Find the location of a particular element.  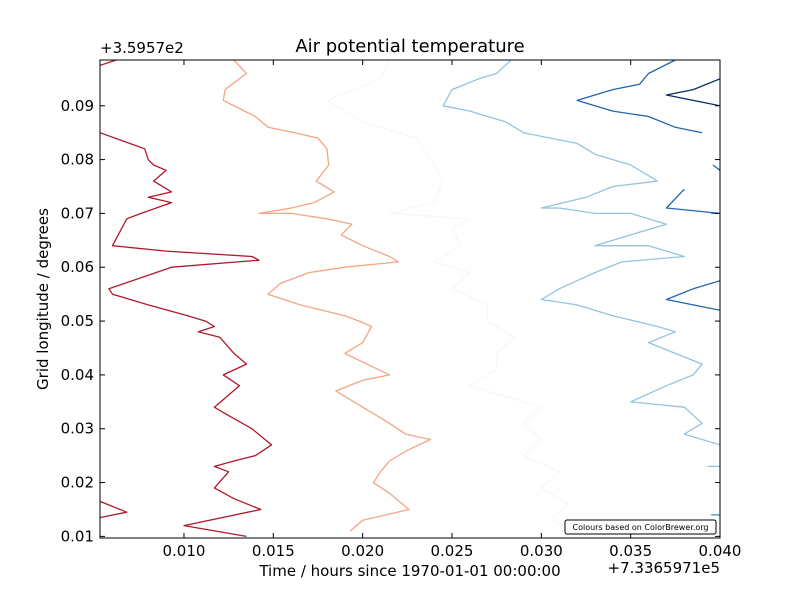

x-axis-offset-label: +7.3365971e5 is located at coordinates (664, 568).